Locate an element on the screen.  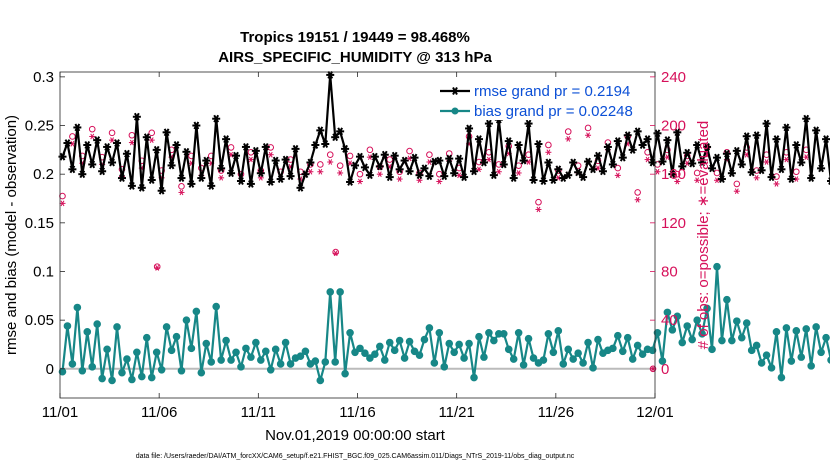
legend-box is located at coordinates (542, 99).